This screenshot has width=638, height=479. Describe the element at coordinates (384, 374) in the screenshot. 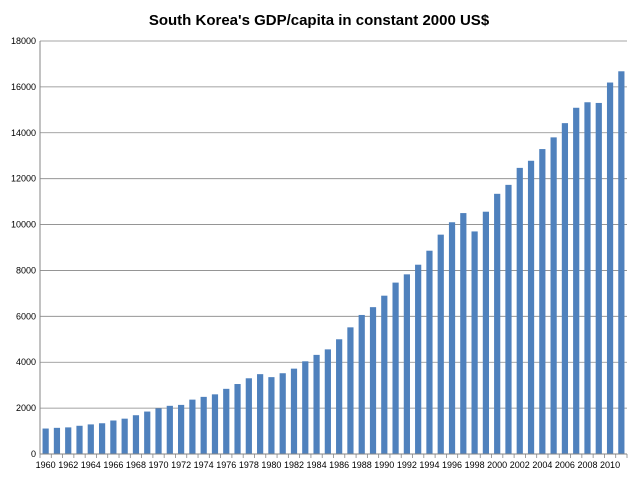

I see `bar-1990` at that location.